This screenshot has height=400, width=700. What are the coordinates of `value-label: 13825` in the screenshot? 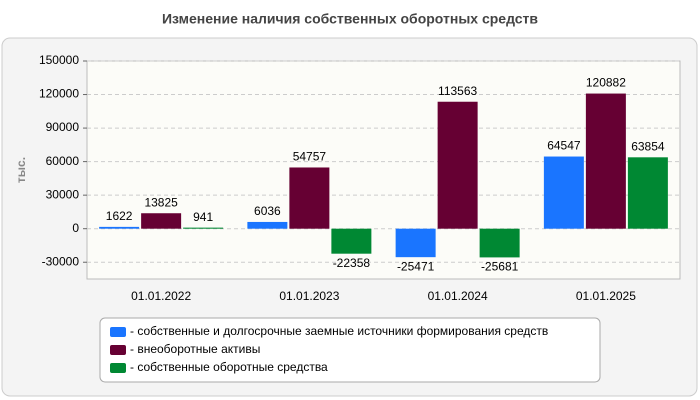 It's located at (161, 202).